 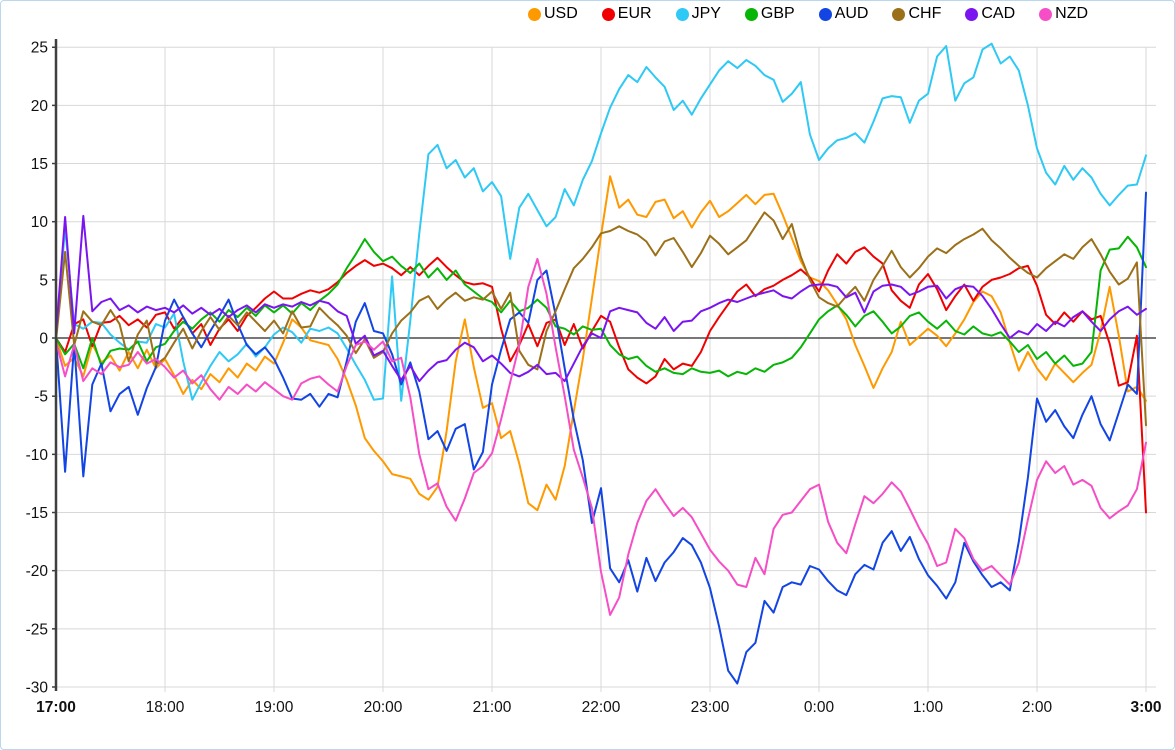 I want to click on legend-dot-AUD, so click(x=825, y=14).